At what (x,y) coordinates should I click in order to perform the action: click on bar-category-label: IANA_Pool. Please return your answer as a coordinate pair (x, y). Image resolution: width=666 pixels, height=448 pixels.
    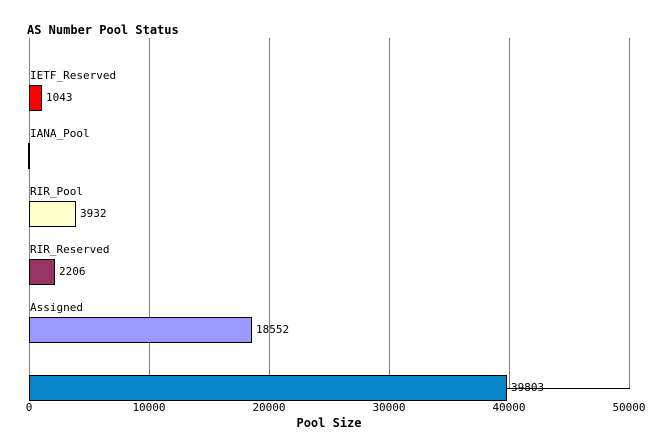
    Looking at the image, I should click on (60, 133).